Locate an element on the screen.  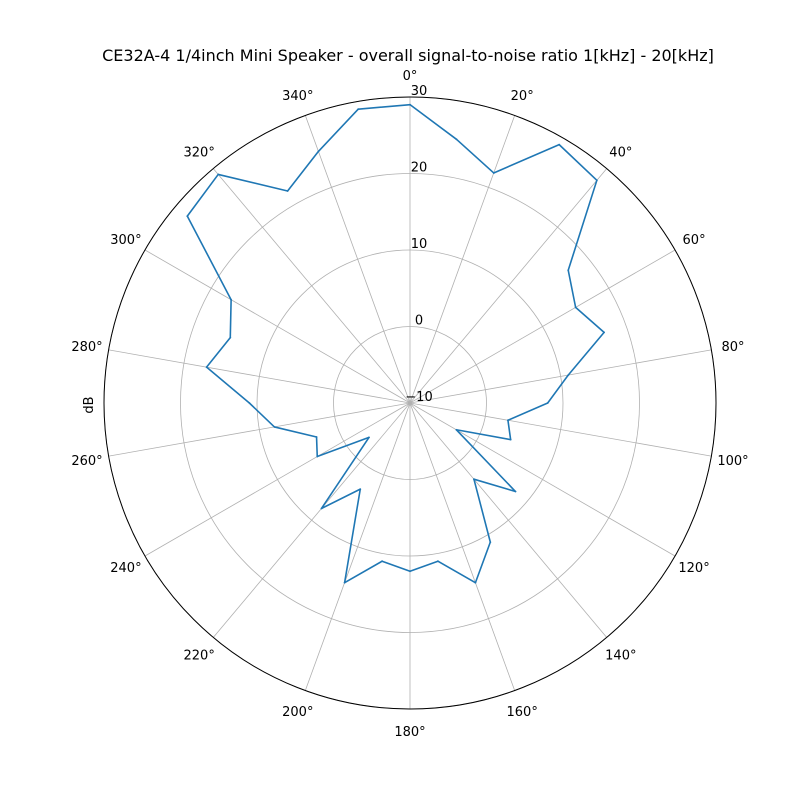
r-tick-label: 20 is located at coordinates (419, 168).